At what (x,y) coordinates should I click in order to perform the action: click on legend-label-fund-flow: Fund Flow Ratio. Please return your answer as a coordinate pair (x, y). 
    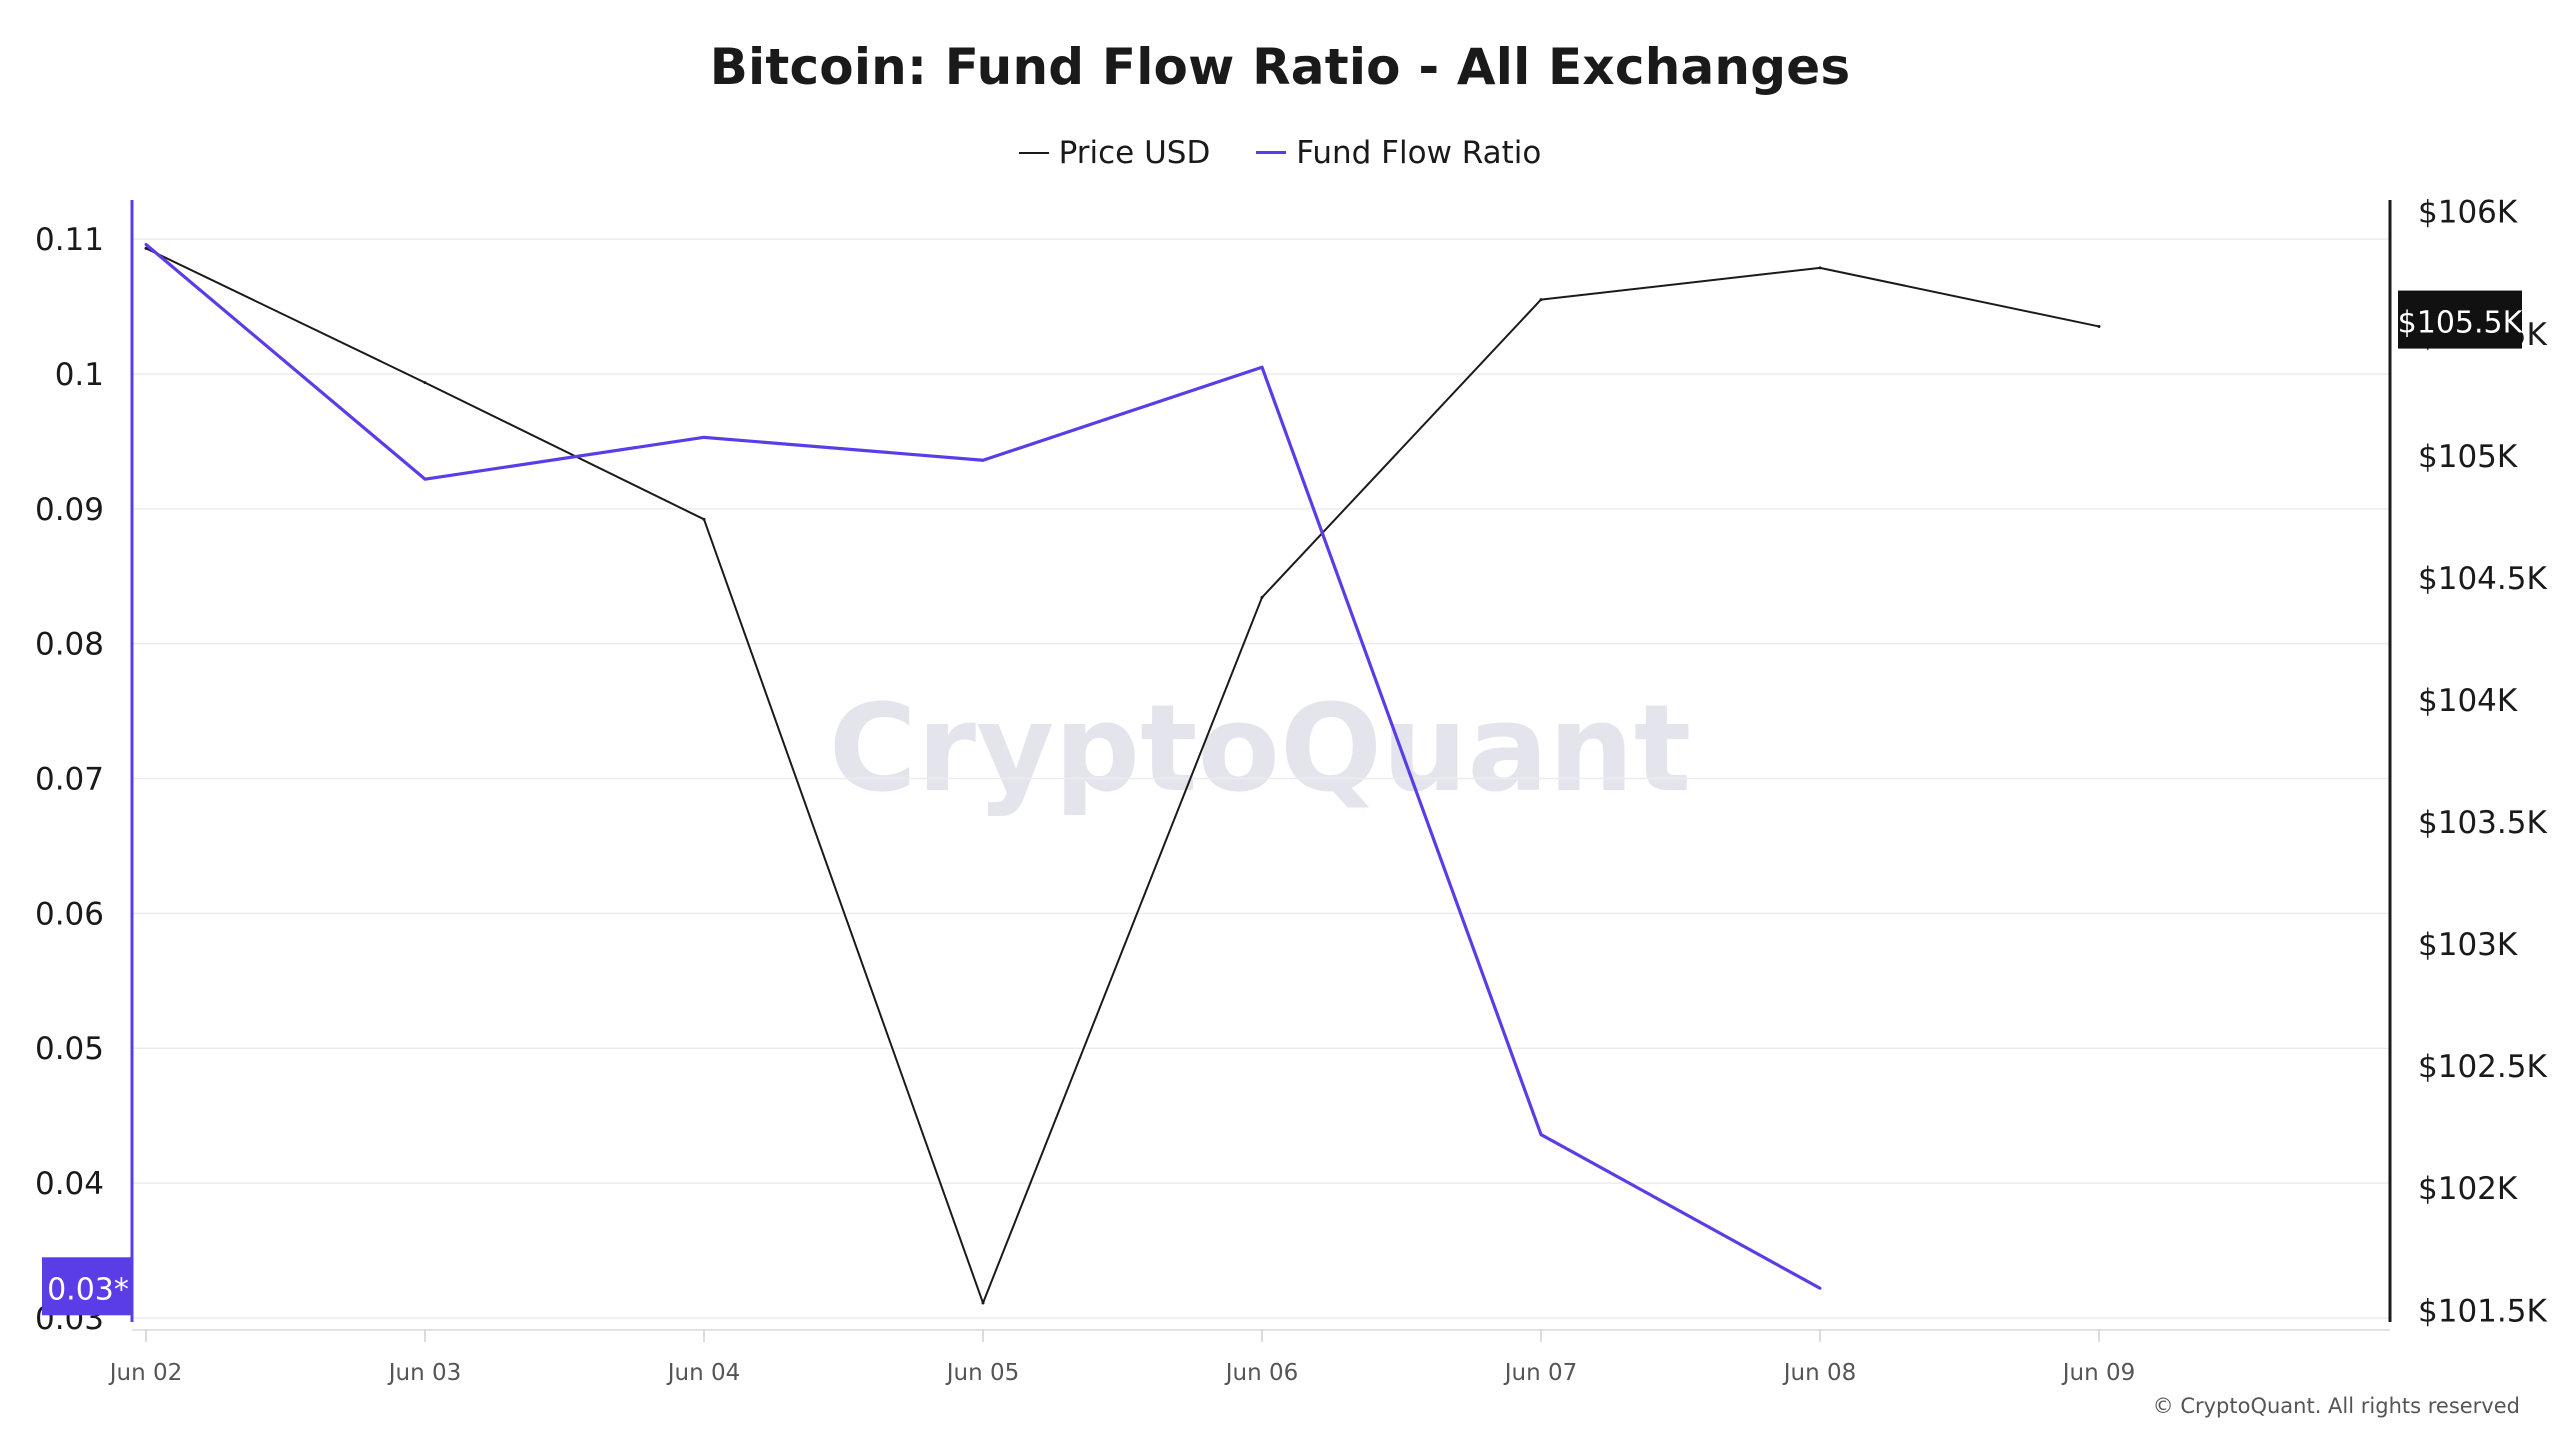
    Looking at the image, I should click on (1419, 152).